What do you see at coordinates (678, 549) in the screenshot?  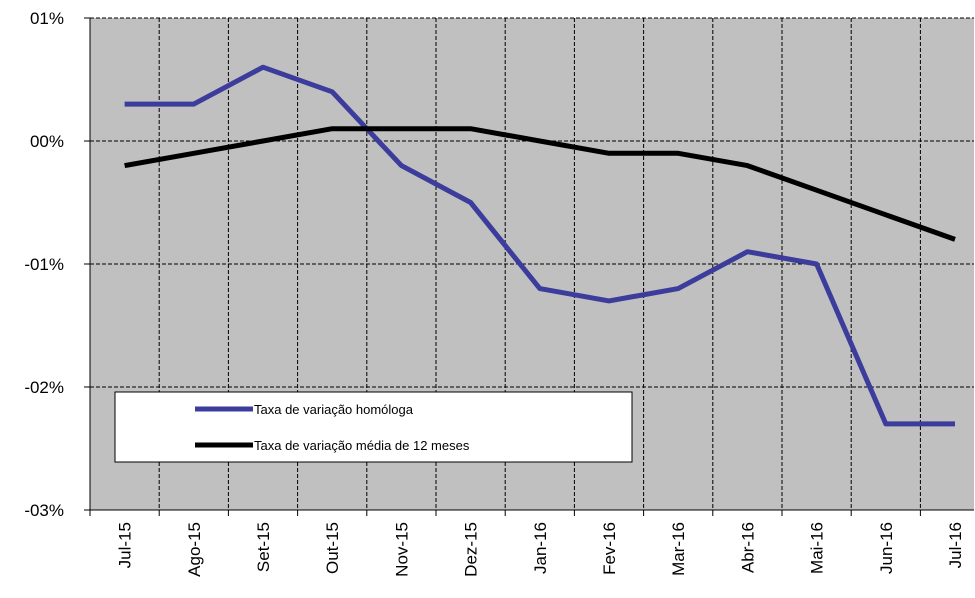 I see `x-tick-label: Mar-16` at bounding box center [678, 549].